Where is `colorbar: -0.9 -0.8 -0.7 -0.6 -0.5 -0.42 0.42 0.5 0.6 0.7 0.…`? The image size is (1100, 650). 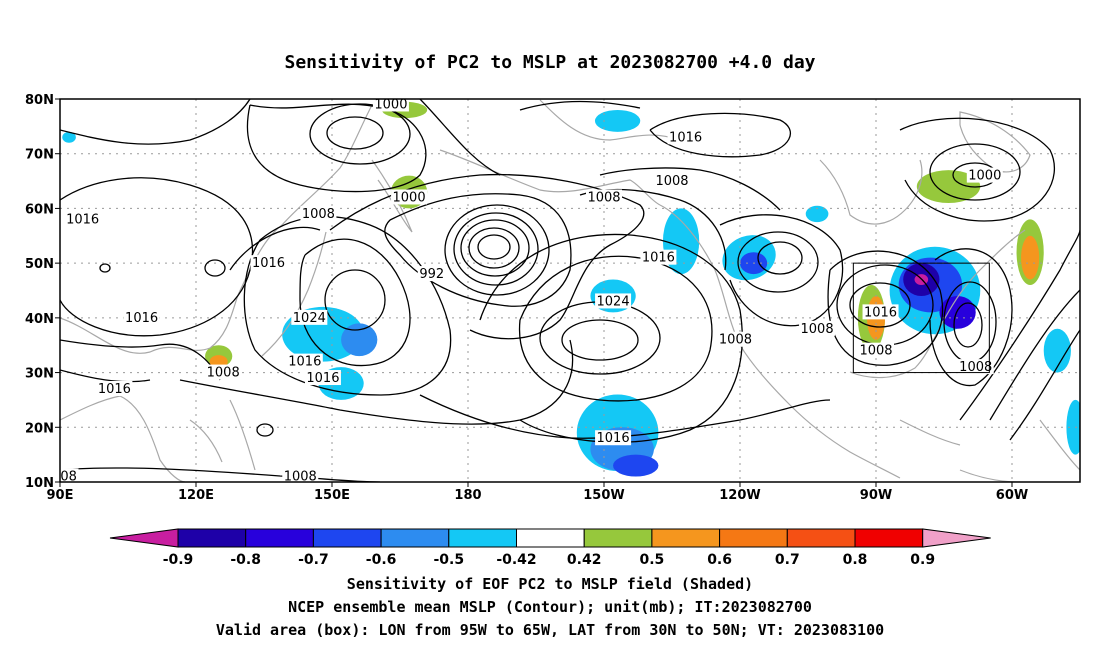
colorbar: -0.9 -0.8 -0.7 -0.6 -0.5 -0.42 0.42 0.5 0.6 0.7 0.… is located at coordinates (550, 548).